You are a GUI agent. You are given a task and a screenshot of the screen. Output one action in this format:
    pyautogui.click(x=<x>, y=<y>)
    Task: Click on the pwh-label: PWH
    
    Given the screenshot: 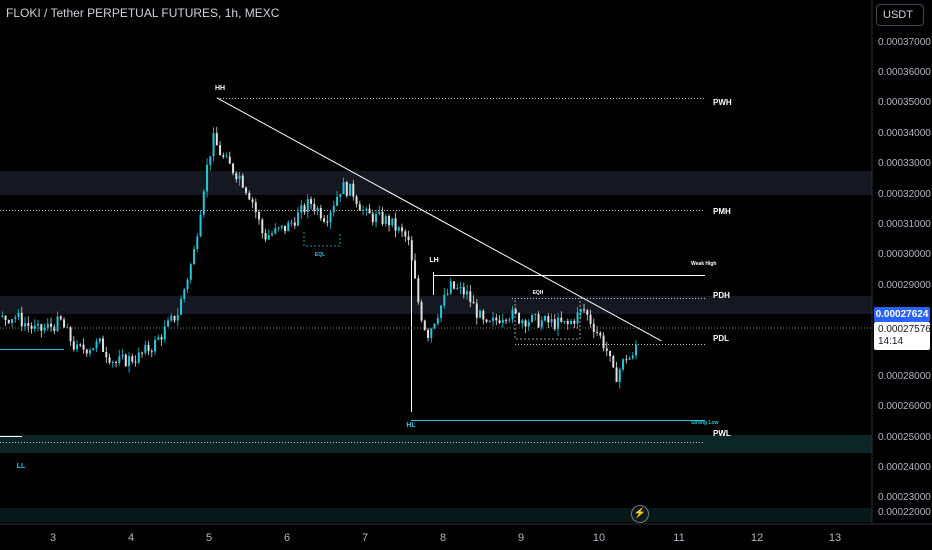 What is the action you would take?
    pyautogui.click(x=722, y=102)
    